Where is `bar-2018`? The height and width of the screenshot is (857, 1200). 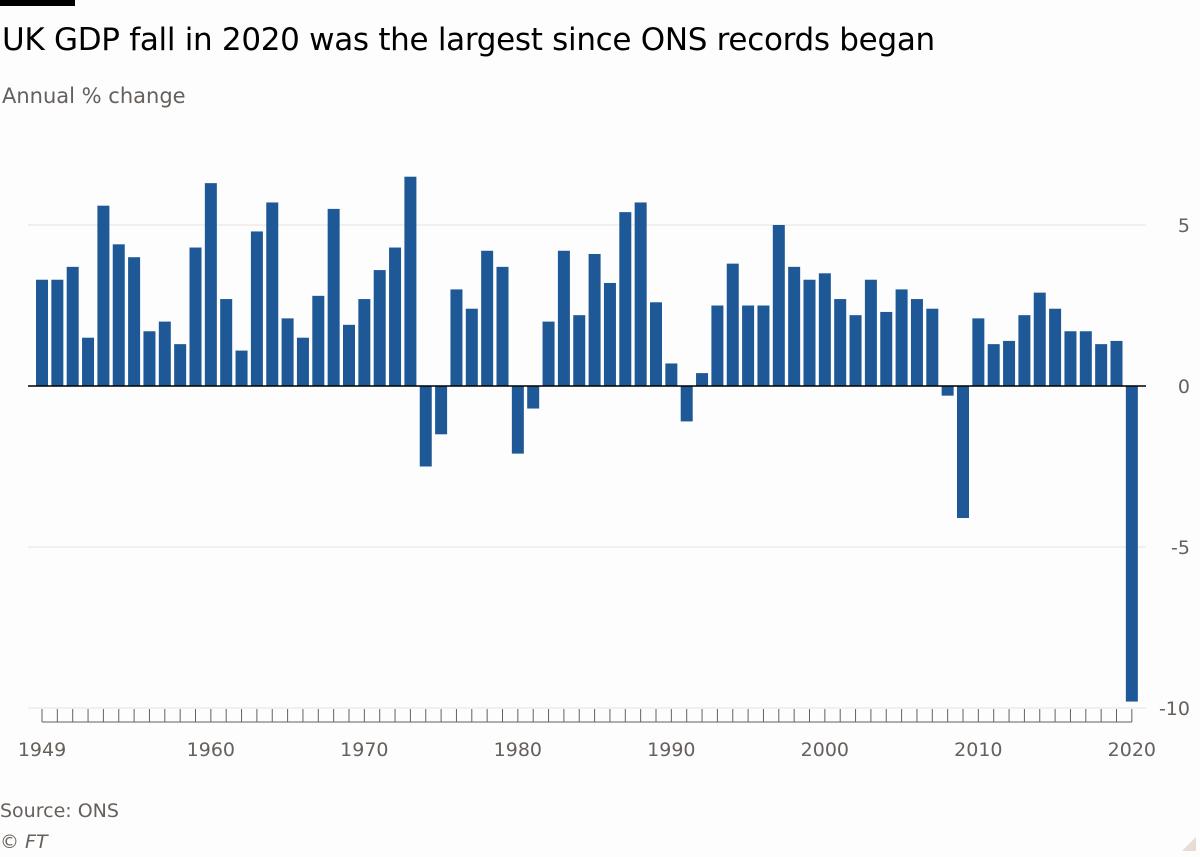 bar-2018 is located at coordinates (1101, 365).